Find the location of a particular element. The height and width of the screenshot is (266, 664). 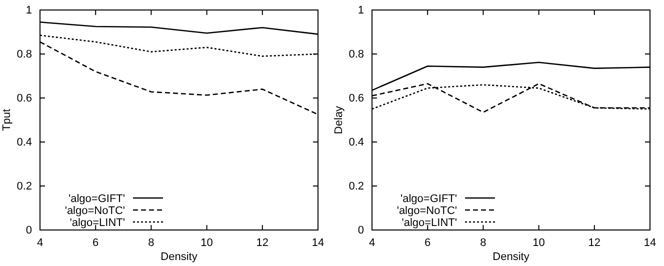

y-axis-title: Tput is located at coordinates (7, 120).